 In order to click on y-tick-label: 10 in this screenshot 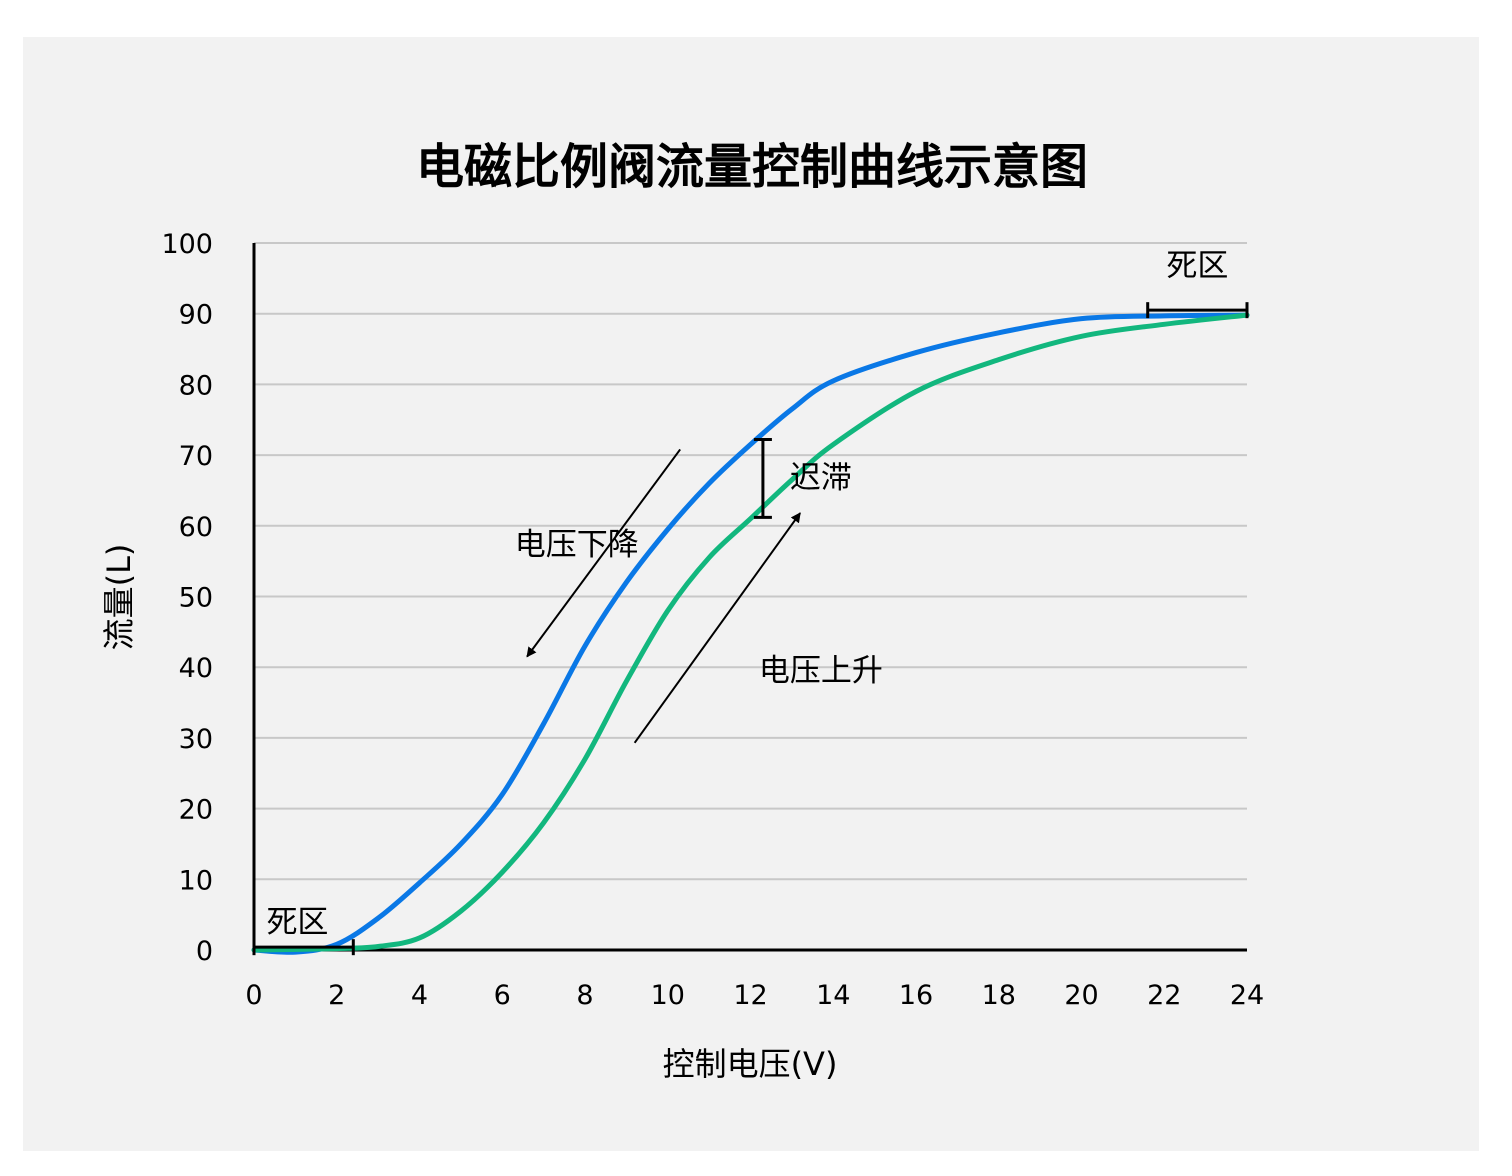, I will do `click(196, 880)`.